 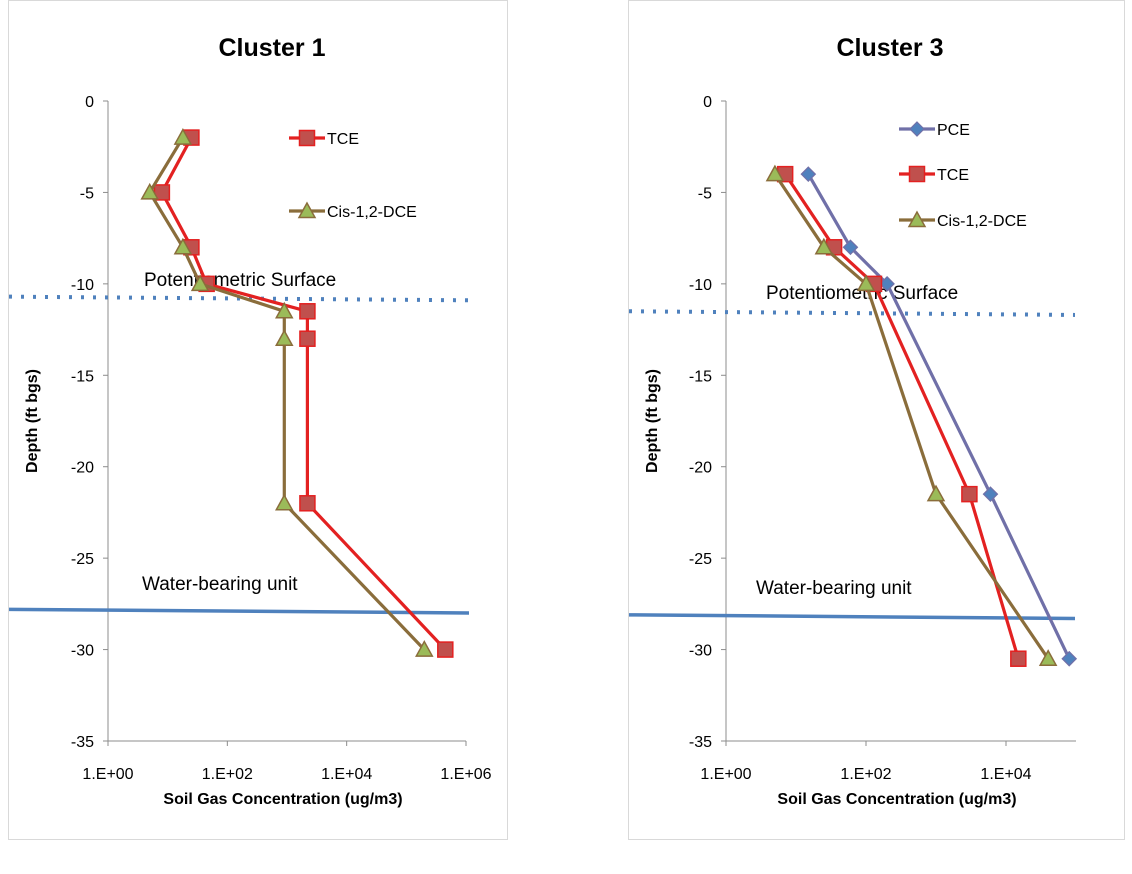 I want to click on series-cis-1-2-dce, so click(x=911, y=415).